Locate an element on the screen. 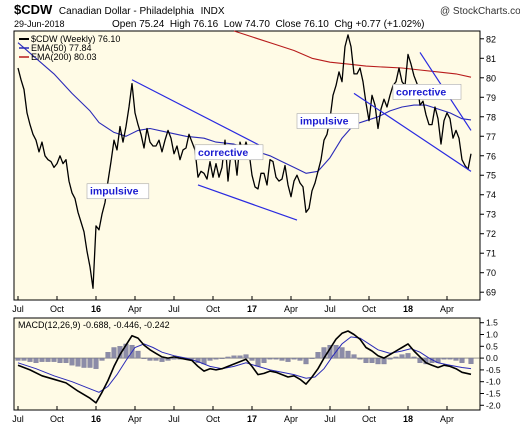 Image resolution: width=520 pixels, height=434 pixels. macd-y-tick-label: -1.0 is located at coordinates (493, 382).